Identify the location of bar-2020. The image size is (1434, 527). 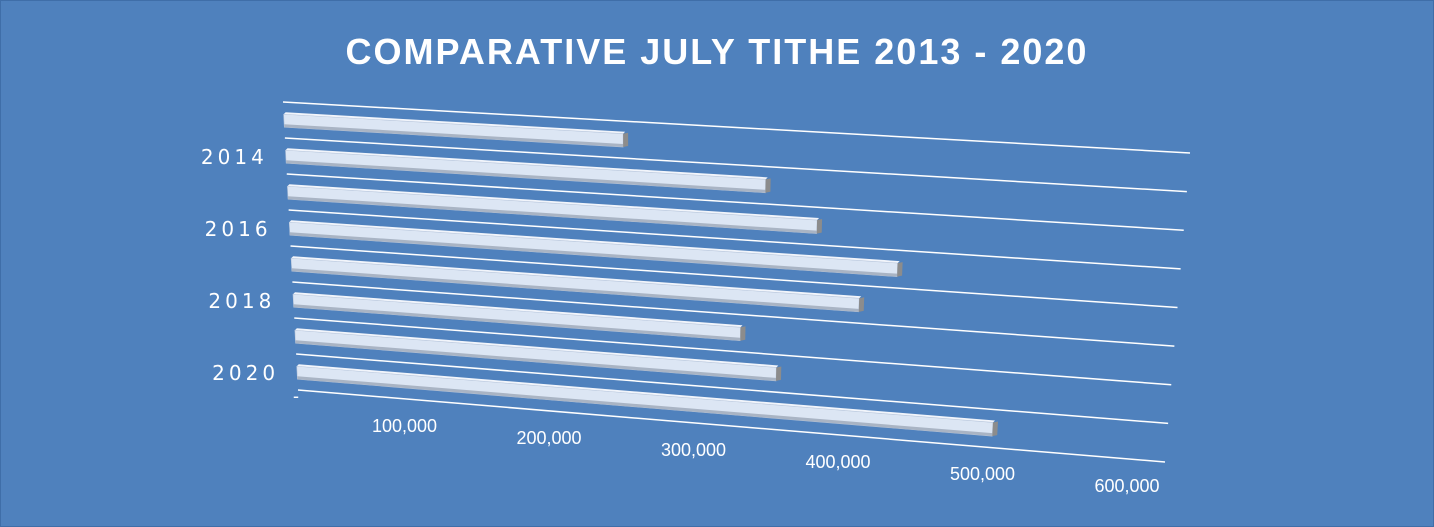
(647, 400).